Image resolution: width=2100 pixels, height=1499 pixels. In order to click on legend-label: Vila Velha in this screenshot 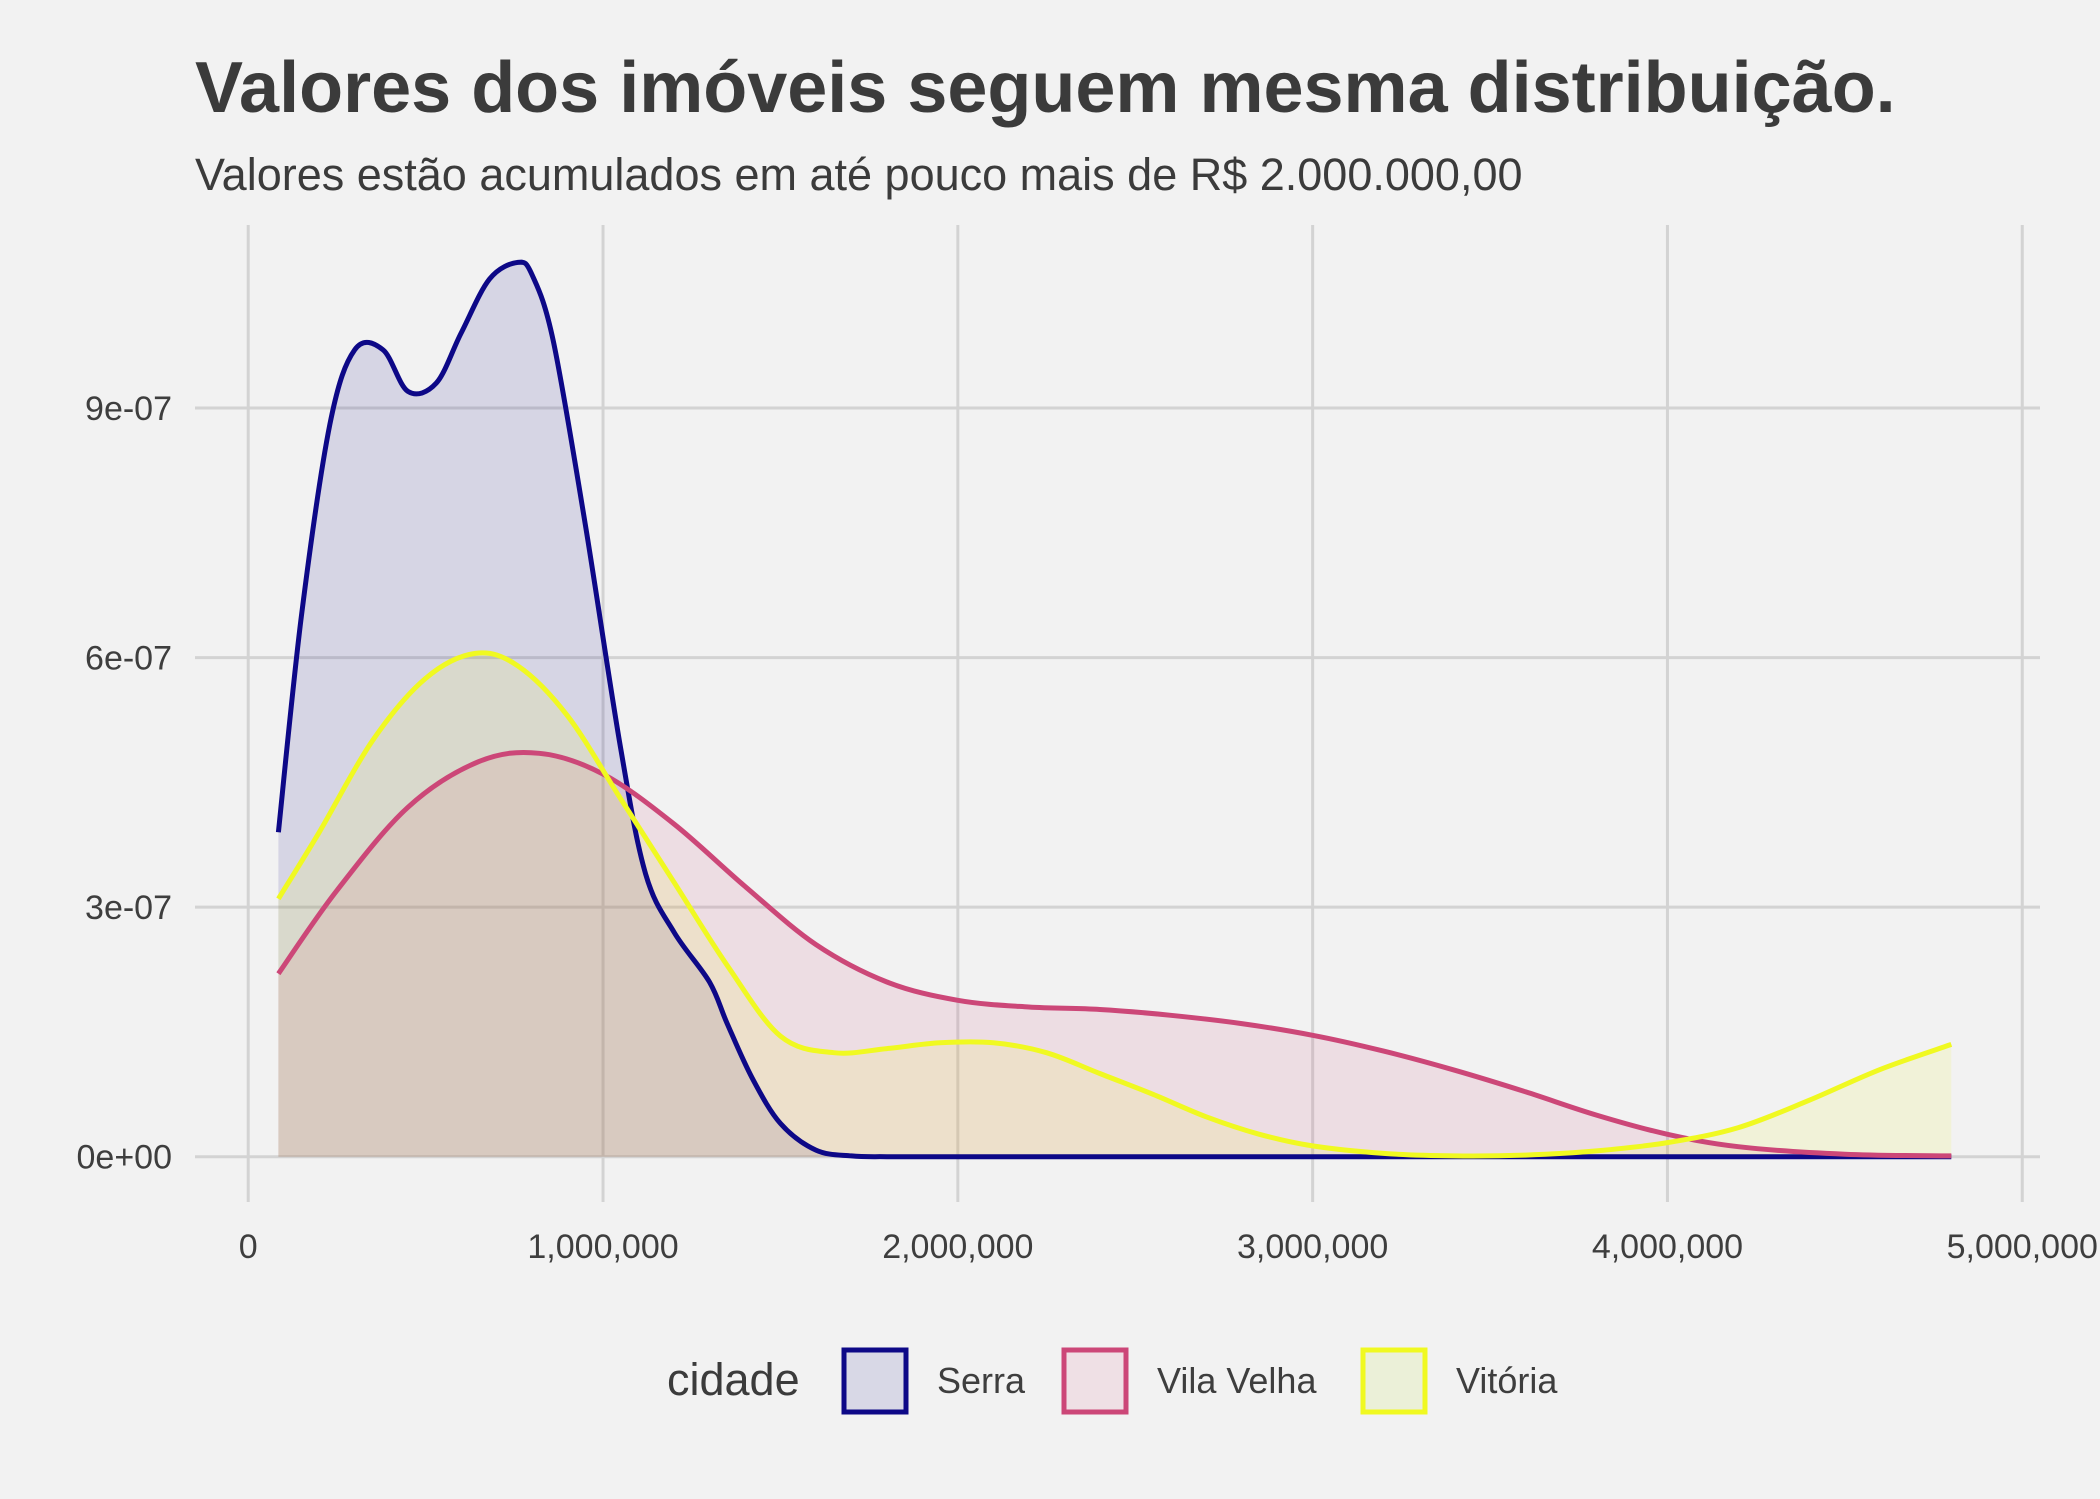, I will do `click(1237, 1380)`.